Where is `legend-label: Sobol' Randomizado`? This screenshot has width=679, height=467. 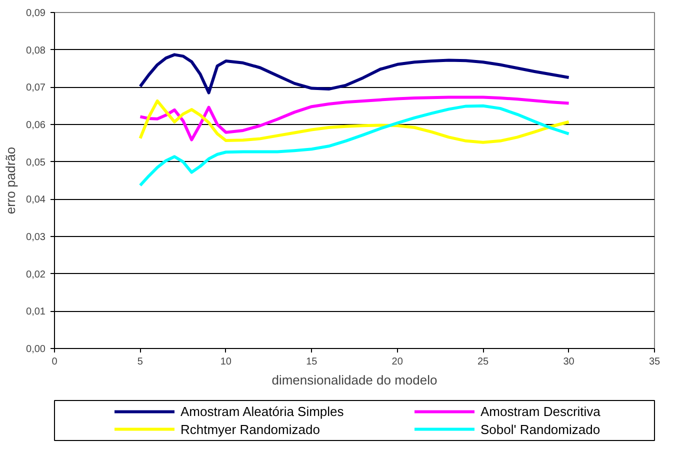
legend-label: Sobol' Randomizado is located at coordinates (540, 429).